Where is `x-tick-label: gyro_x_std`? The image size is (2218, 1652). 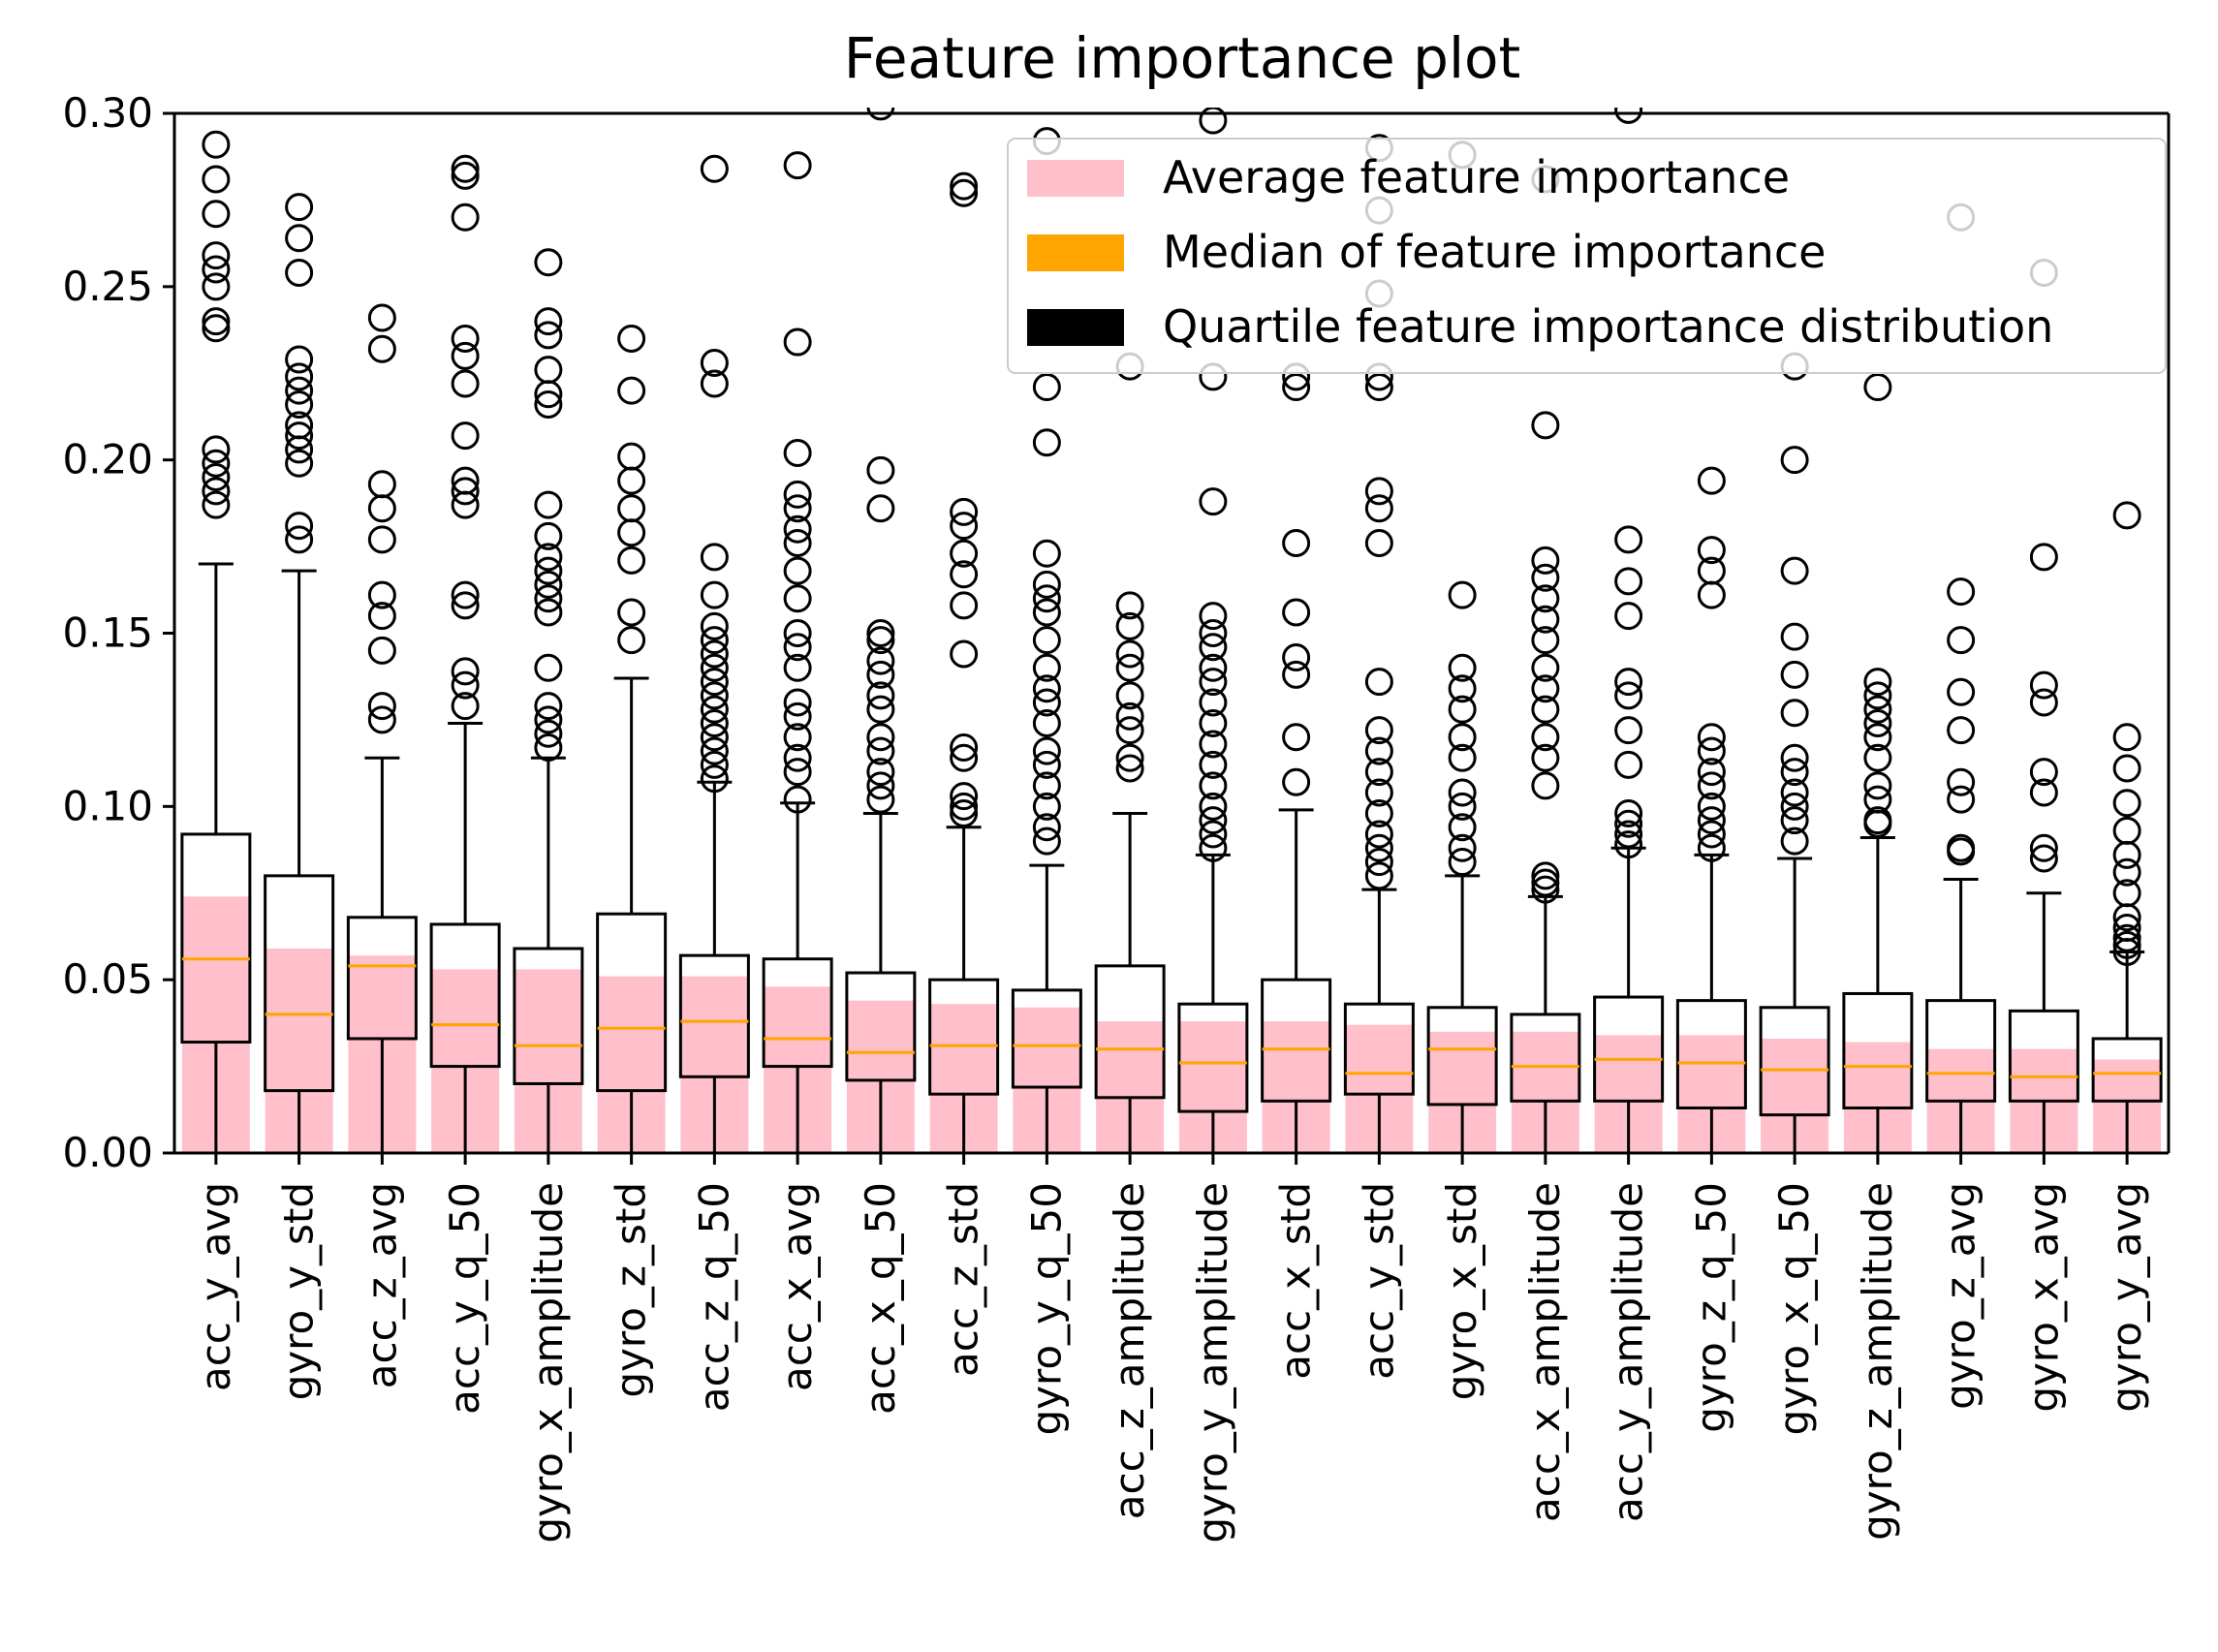
x-tick-label: gyro_x_std is located at coordinates (1461, 1291).